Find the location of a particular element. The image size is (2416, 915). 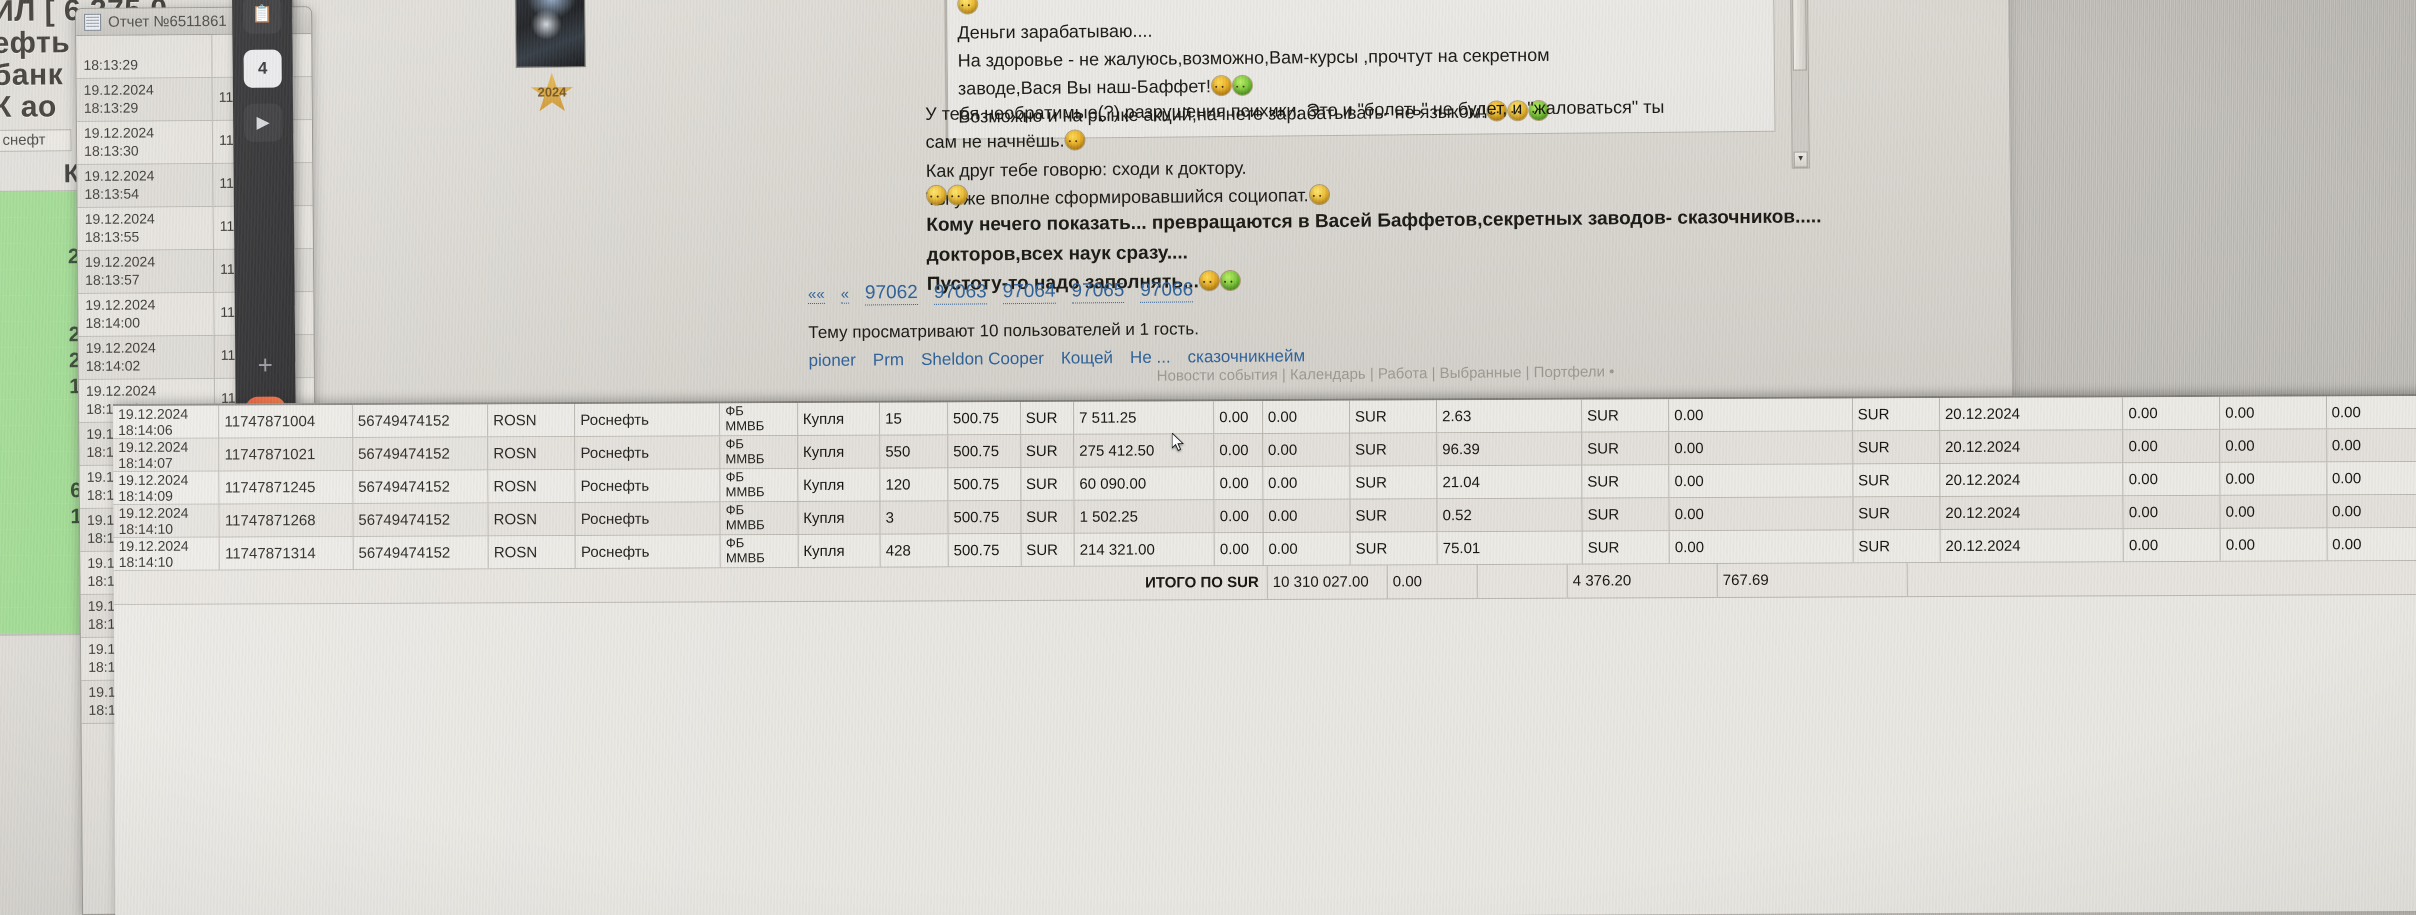

online-user-link: сказочникнейм is located at coordinates (1246, 356).